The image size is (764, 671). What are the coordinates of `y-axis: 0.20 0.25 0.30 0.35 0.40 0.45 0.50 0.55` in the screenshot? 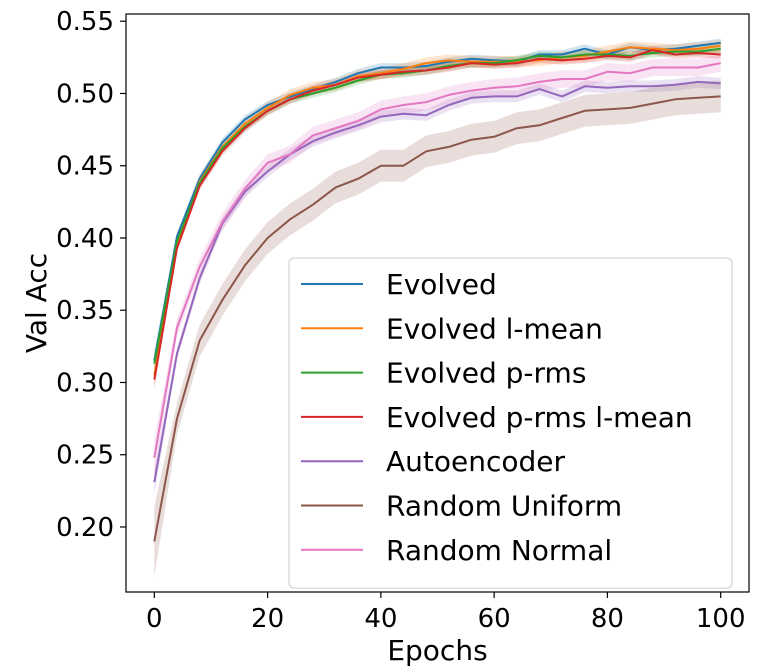 It's located at (91, 275).